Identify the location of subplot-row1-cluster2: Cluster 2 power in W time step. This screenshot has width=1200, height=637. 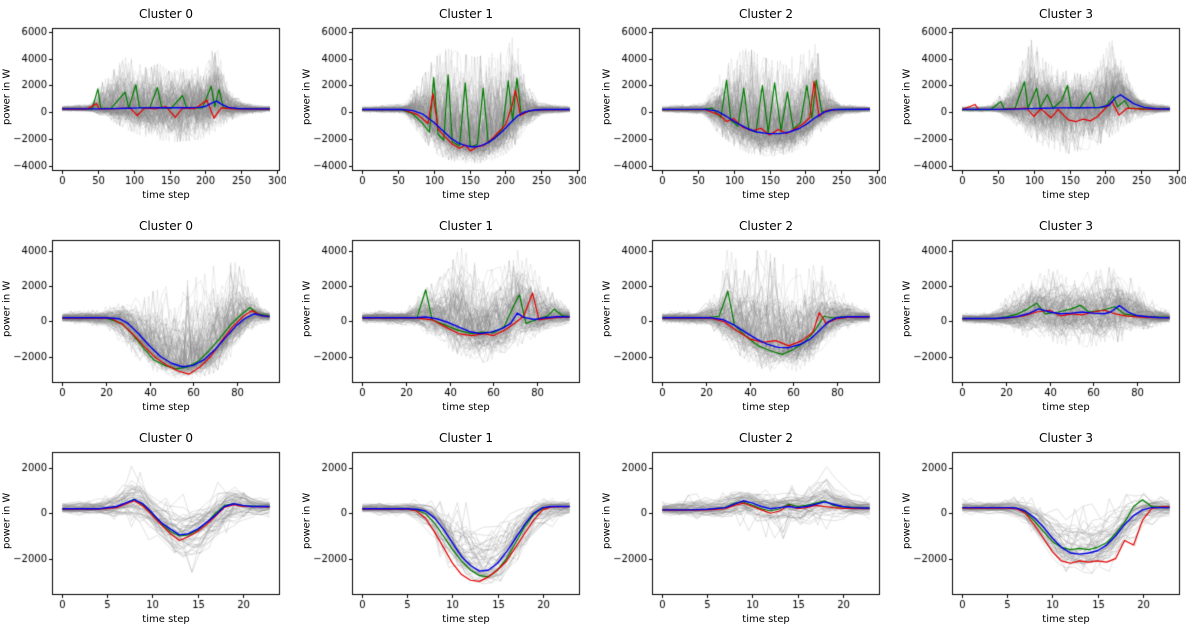
(750, 107).